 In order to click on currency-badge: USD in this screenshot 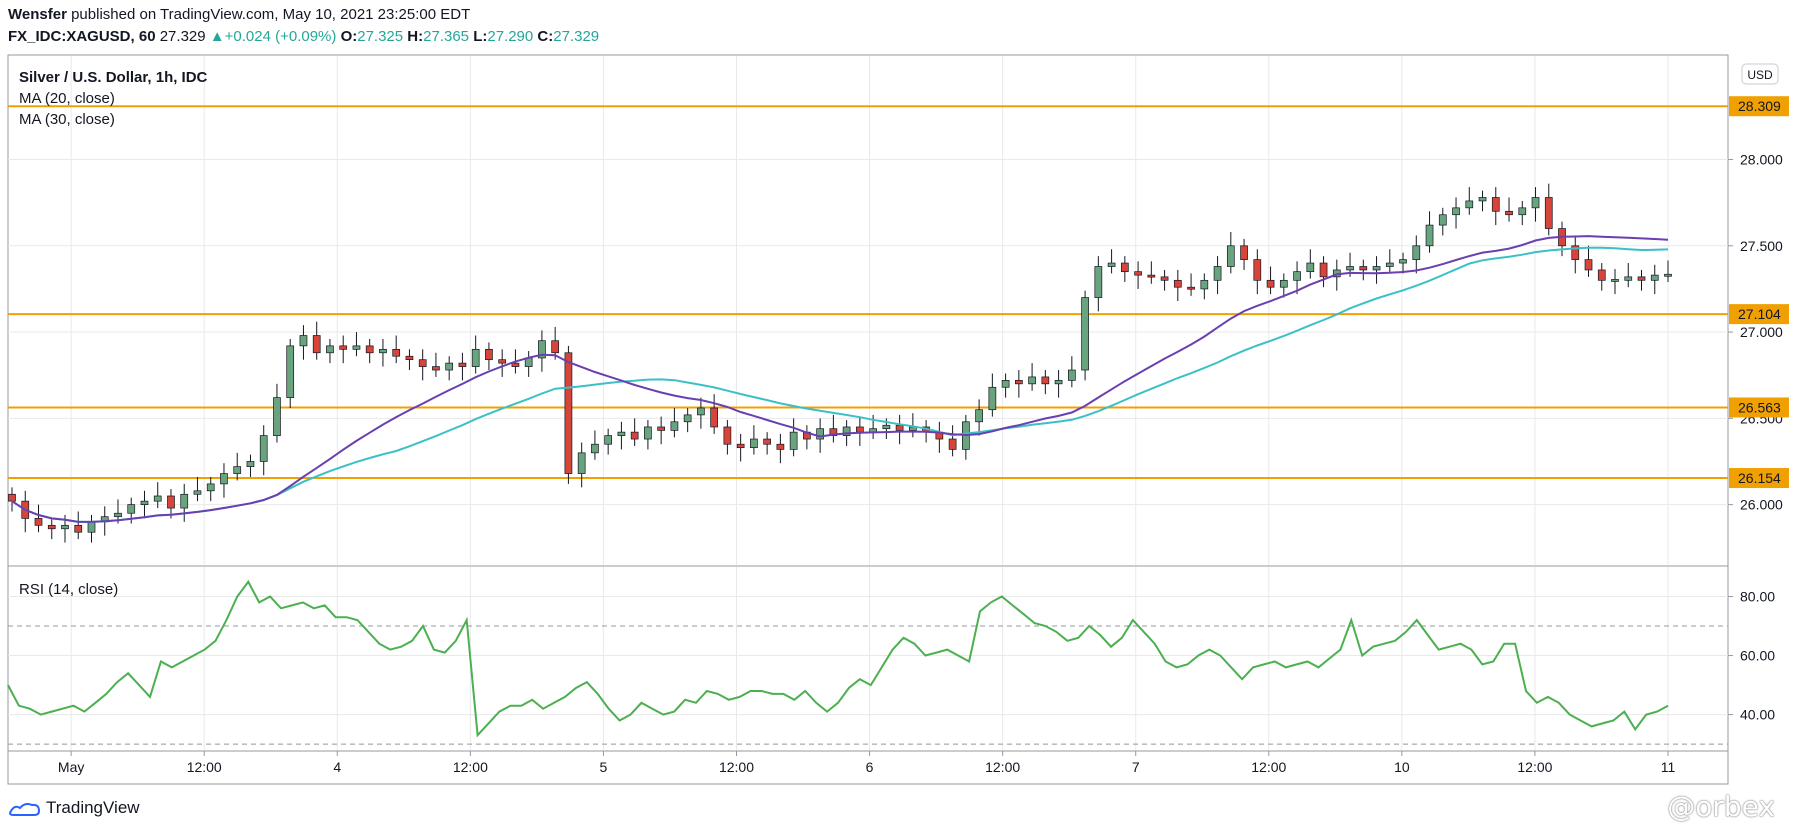, I will do `click(1760, 74)`.